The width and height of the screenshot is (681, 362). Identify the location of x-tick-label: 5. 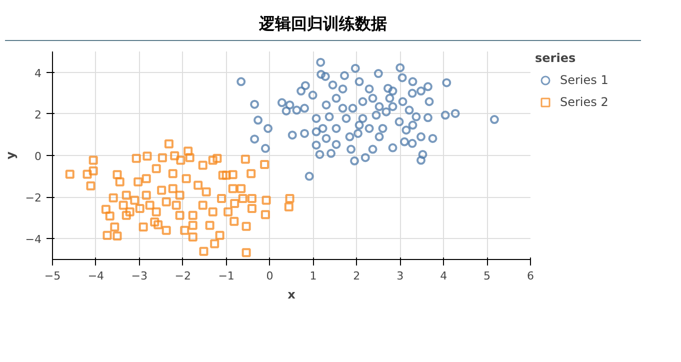
(487, 276).